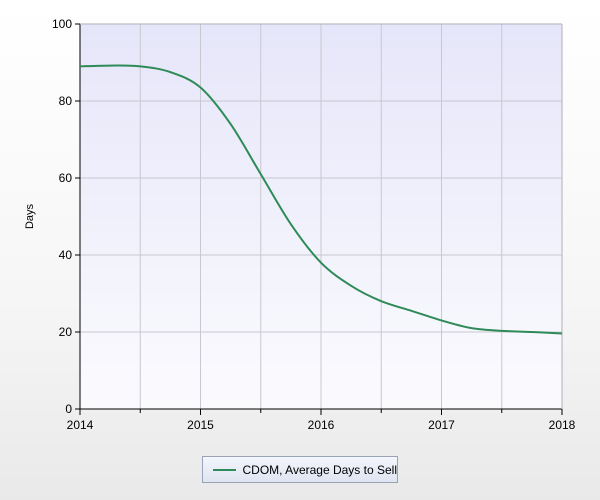 This screenshot has width=600, height=500. Describe the element at coordinates (66, 101) in the screenshot. I see `y-tick-label: 80` at that location.